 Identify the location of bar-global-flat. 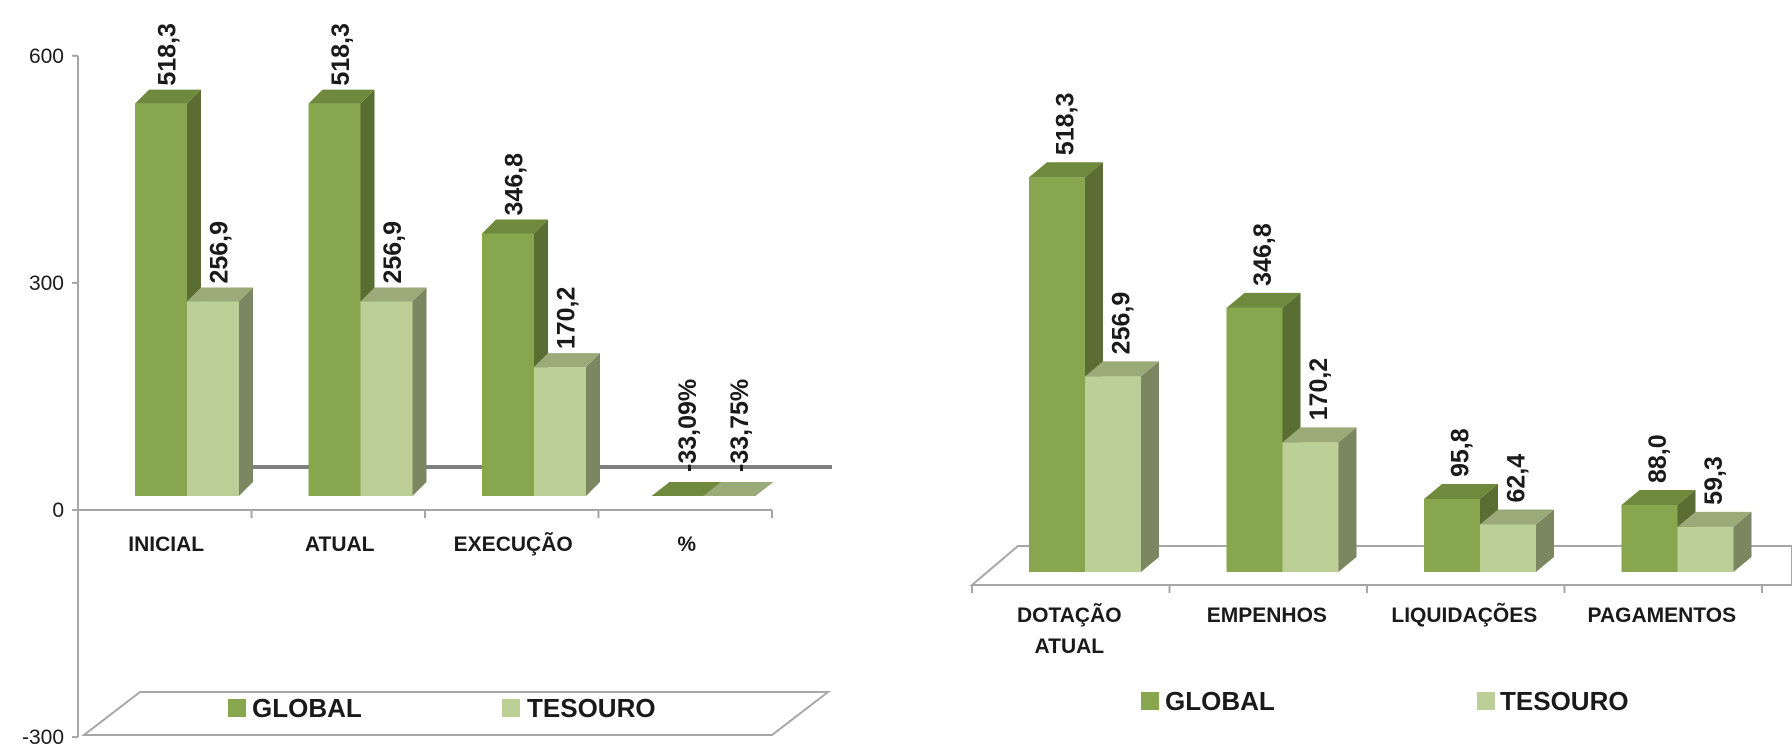
(686, 489).